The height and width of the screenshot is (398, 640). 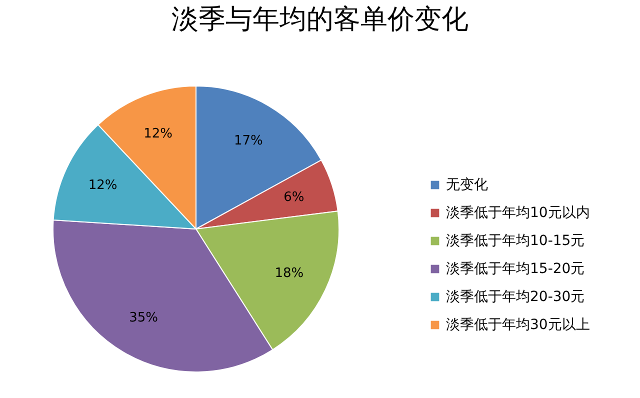 What do you see at coordinates (294, 198) in the screenshot?
I see `data-label: 6%` at bounding box center [294, 198].